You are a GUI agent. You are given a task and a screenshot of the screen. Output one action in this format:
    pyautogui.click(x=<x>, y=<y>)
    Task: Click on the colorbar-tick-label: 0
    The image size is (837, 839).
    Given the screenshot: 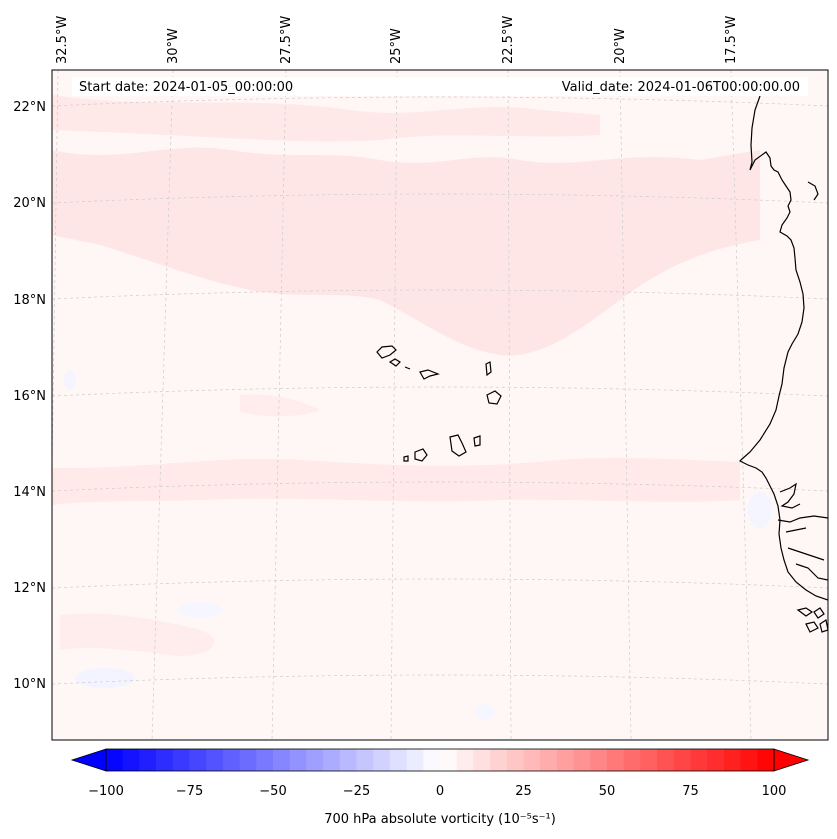 What is the action you would take?
    pyautogui.click(x=440, y=791)
    